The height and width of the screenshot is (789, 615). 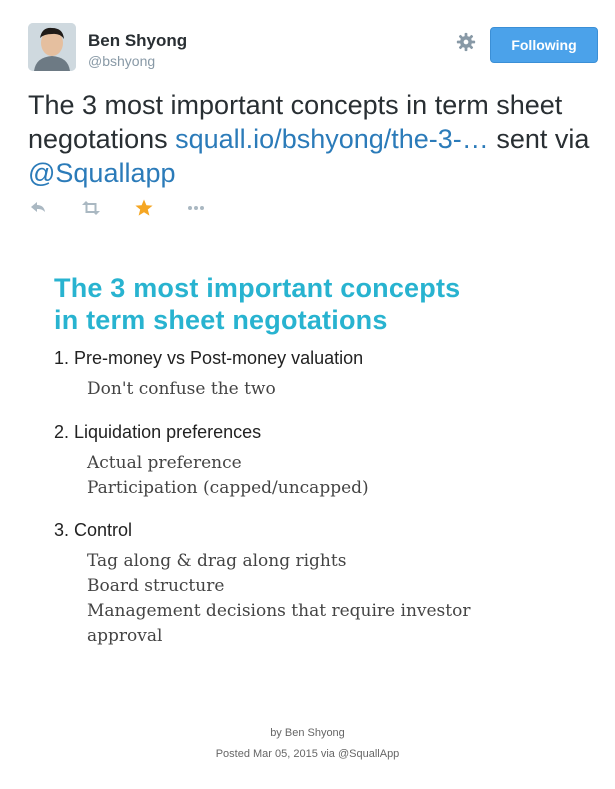 What do you see at coordinates (144, 208) in the screenshot?
I see `star-icon` at bounding box center [144, 208].